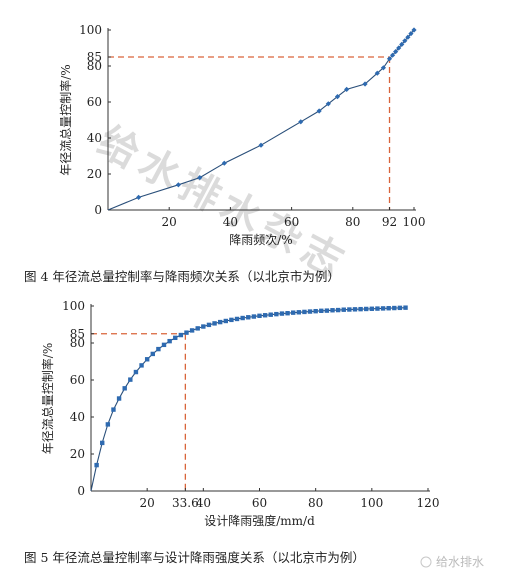 This screenshot has height=578, width=514. Describe the element at coordinates (94, 66) in the screenshot. I see `y-tick-label: 80` at that location.